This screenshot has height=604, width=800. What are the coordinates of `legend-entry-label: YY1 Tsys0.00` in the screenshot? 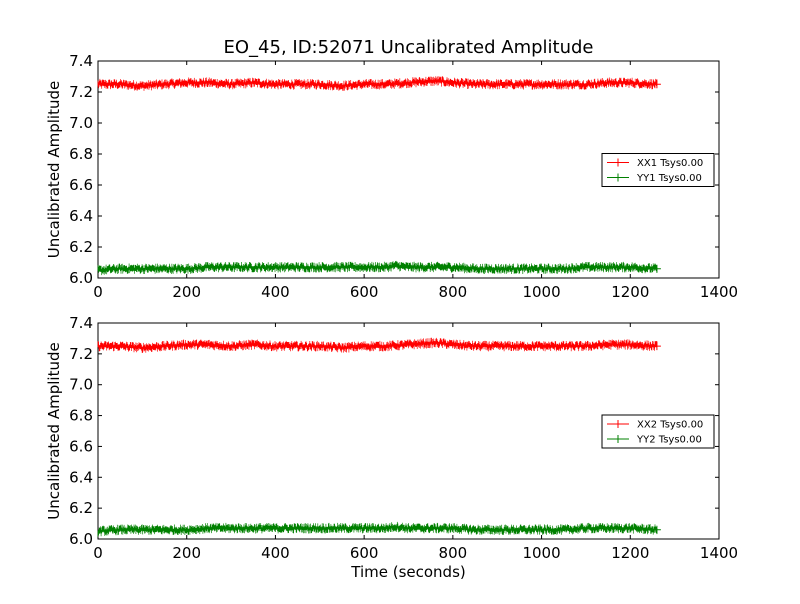 It's located at (669, 178).